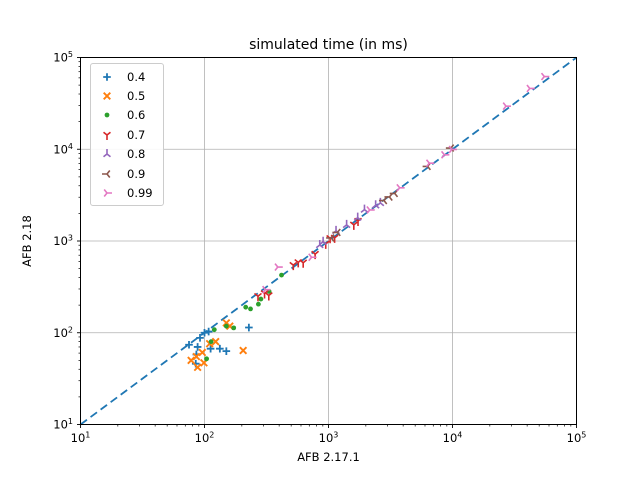 Image resolution: width=640 pixels, height=480 pixels. I want to click on legend-item-0.99: 0.99, so click(127, 192).